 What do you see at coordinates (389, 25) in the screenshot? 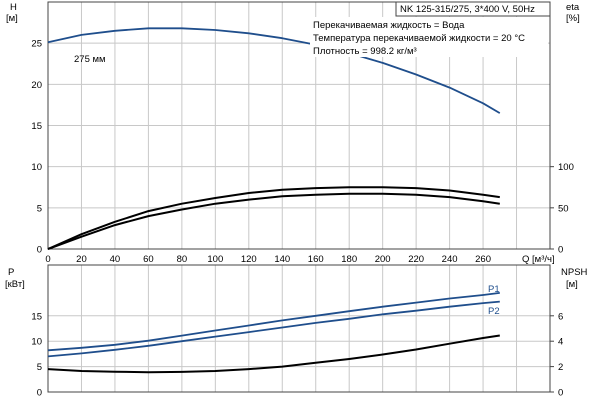
I see `info-line-fluid: Перекачиваемая жидкость = Вода` at bounding box center [389, 25].